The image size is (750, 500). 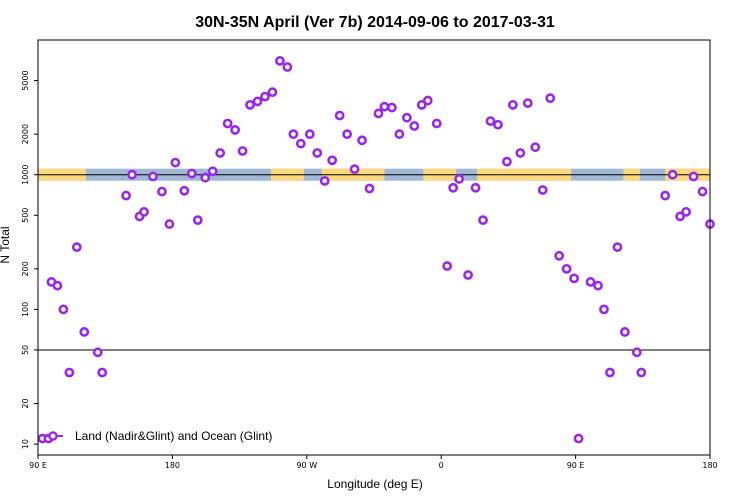 What do you see at coordinates (25, 444) in the screenshot?
I see `y-tick-label: 10` at bounding box center [25, 444].